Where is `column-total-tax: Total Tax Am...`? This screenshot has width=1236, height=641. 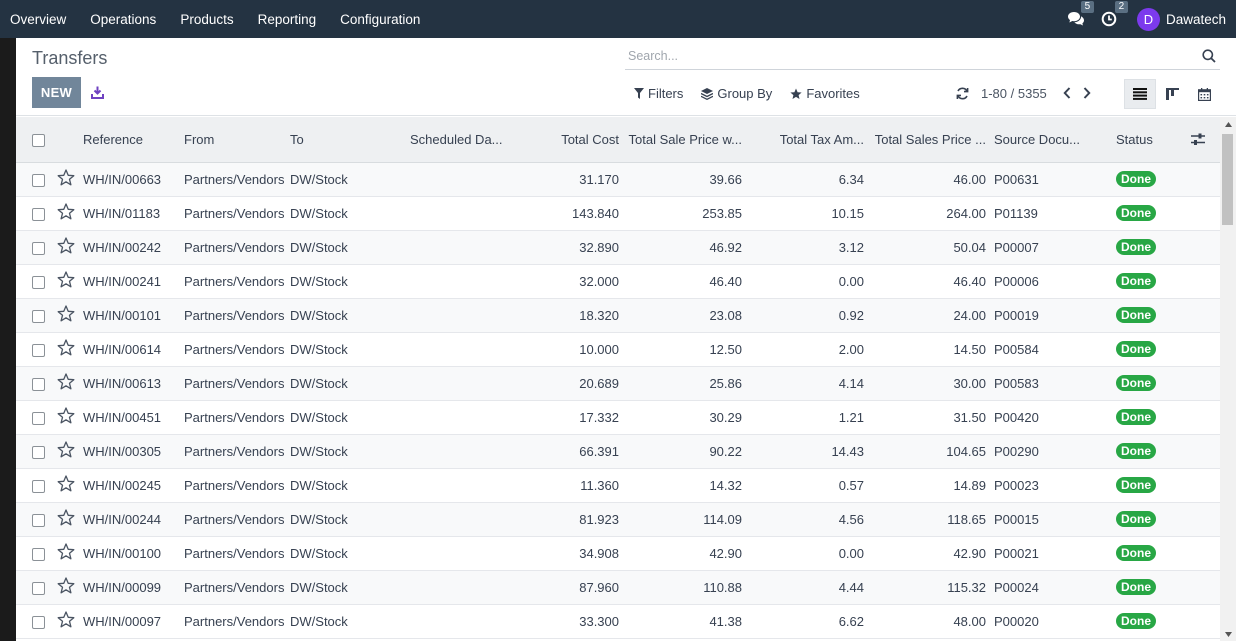 column-total-tax: Total Tax Am... is located at coordinates (807, 140).